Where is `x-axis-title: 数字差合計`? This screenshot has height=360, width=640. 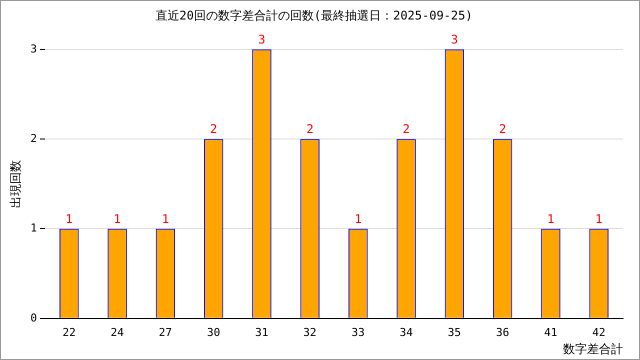
x-axis-title: 数字差合計 is located at coordinates (593, 349).